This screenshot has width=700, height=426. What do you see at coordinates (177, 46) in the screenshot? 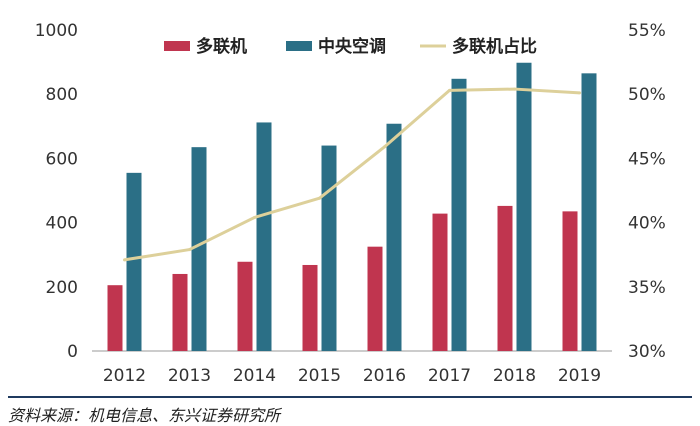
I see `legend-multi-split-swatch` at bounding box center [177, 46].